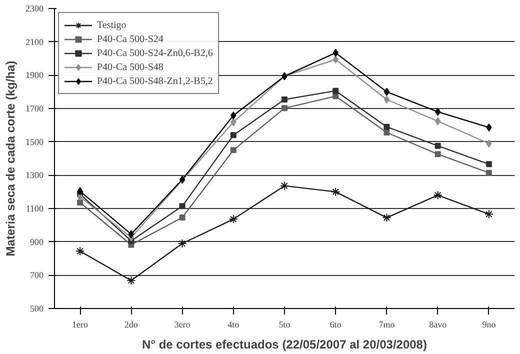 This screenshot has width=520, height=354. What do you see at coordinates (35, 141) in the screenshot?
I see `y-tick-label: 1500` at bounding box center [35, 141].